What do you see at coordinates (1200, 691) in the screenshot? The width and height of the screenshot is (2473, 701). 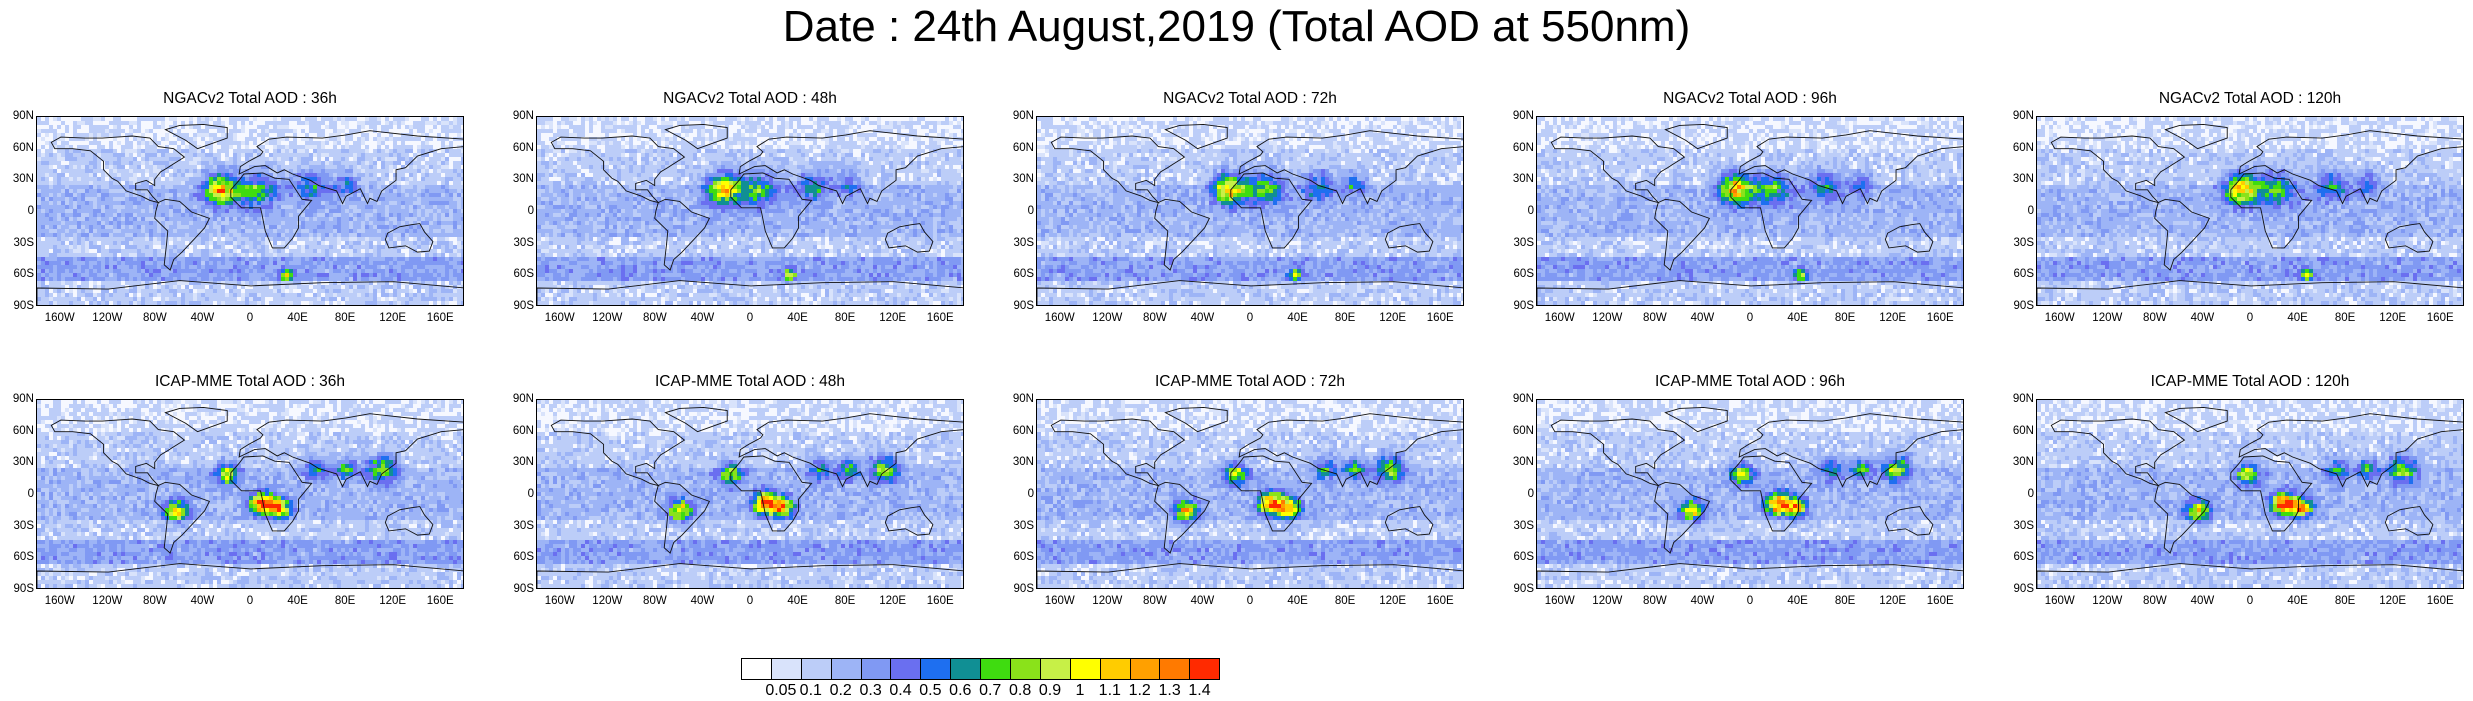 I see `colorbar-tick-label: 1.4` at bounding box center [1200, 691].